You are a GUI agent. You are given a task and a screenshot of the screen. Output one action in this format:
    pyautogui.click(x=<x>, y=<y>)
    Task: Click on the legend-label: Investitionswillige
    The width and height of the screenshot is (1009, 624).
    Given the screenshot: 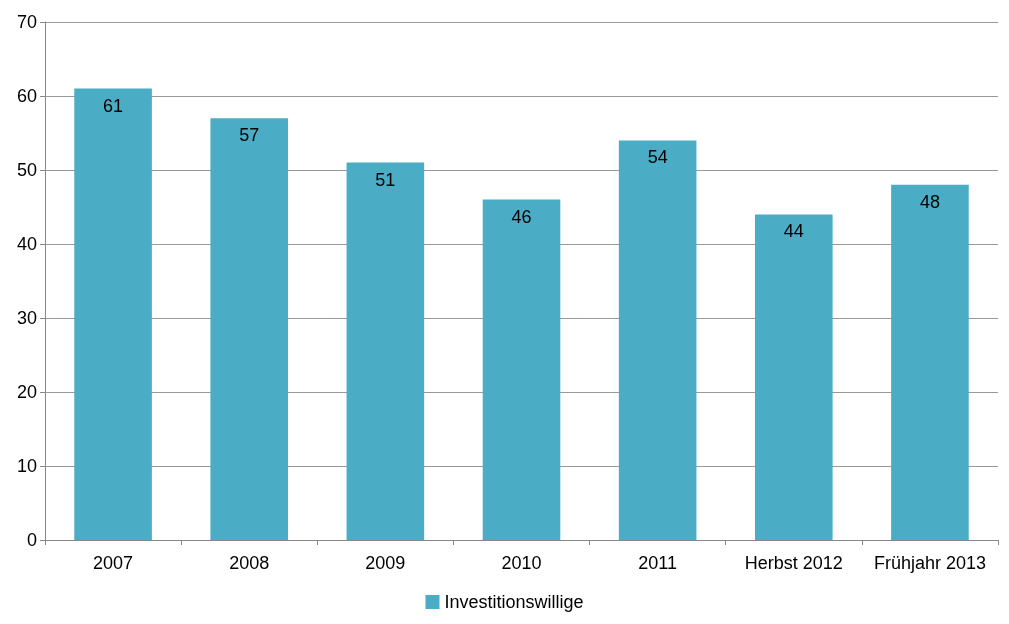 What is the action you would take?
    pyautogui.click(x=514, y=602)
    